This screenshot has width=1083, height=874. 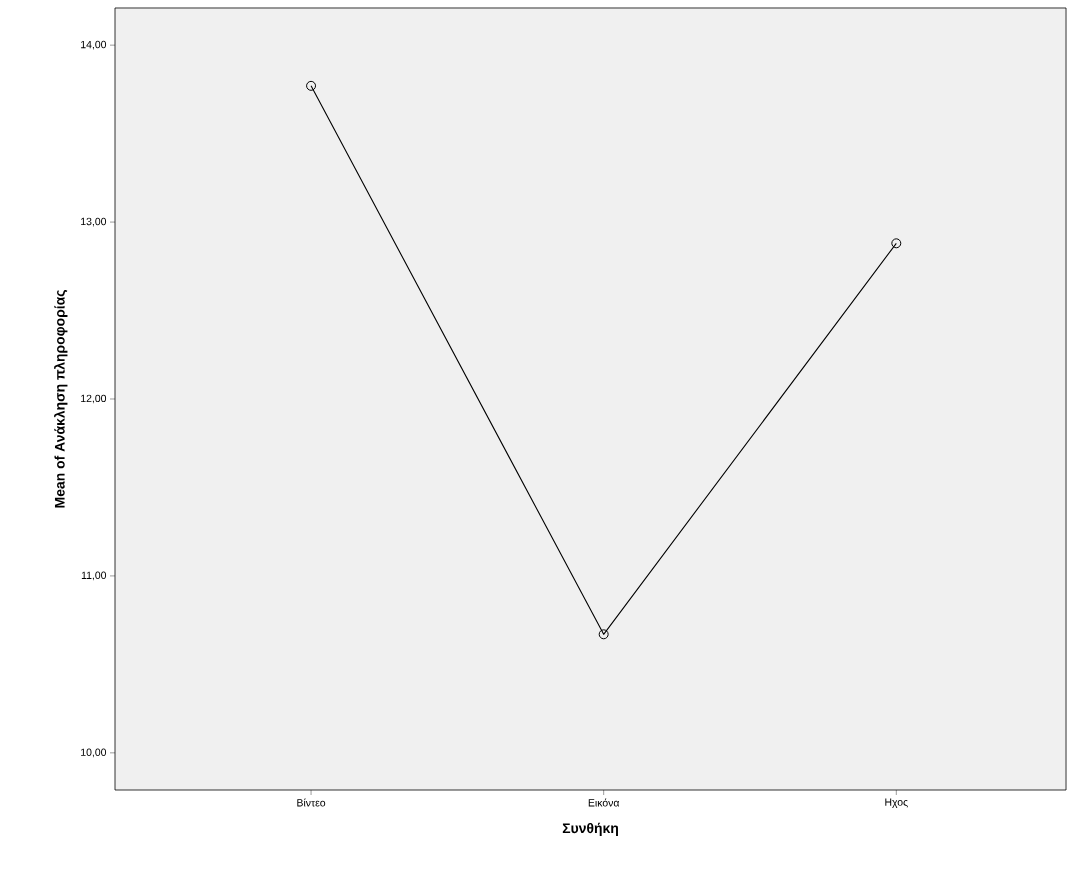 What do you see at coordinates (590, 829) in the screenshot?
I see `x-axis-title: Συνθήκη` at bounding box center [590, 829].